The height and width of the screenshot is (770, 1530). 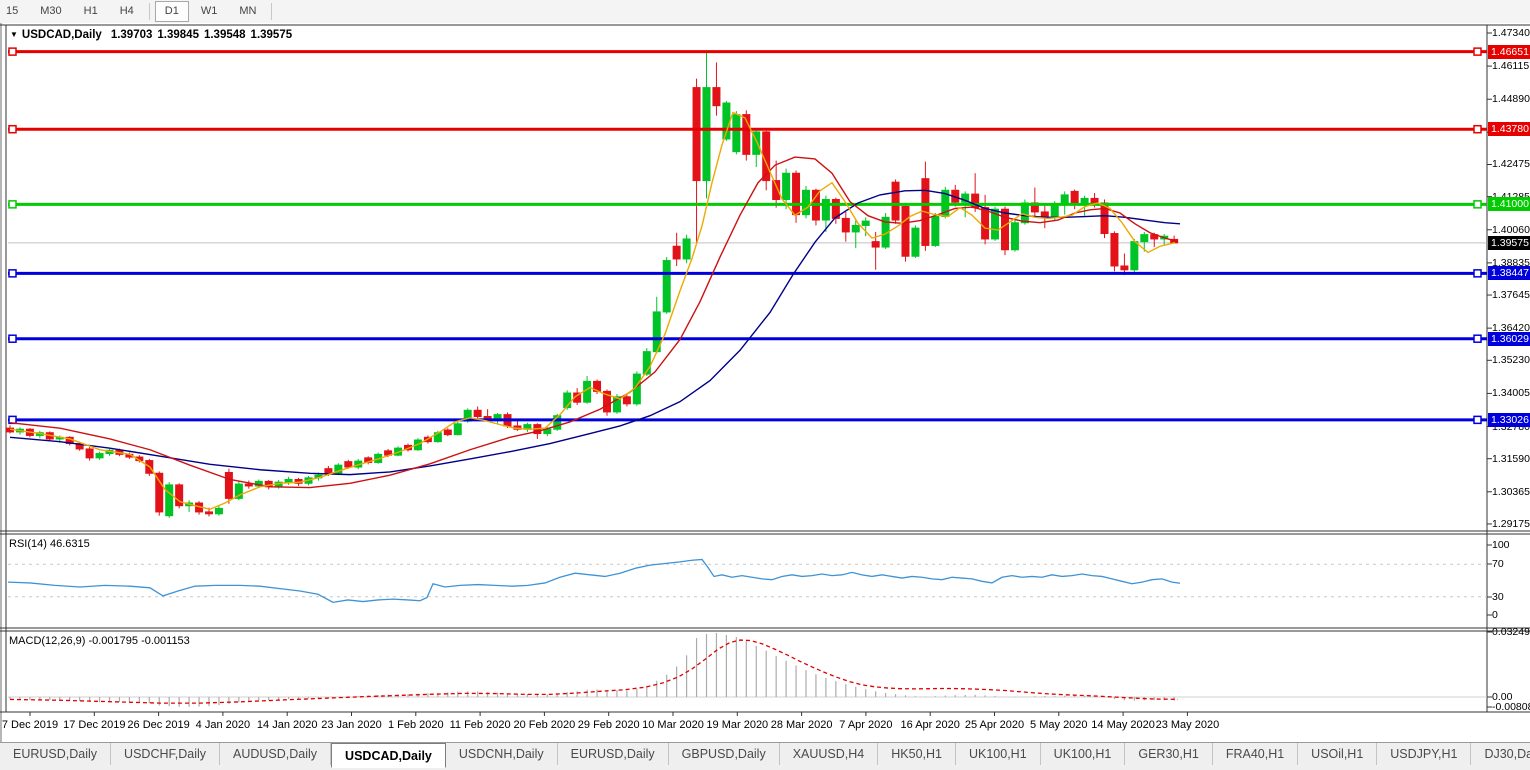 I want to click on chart-tab-GBPUSD-Daily: GBPUSD,Daily, so click(x=724, y=754).